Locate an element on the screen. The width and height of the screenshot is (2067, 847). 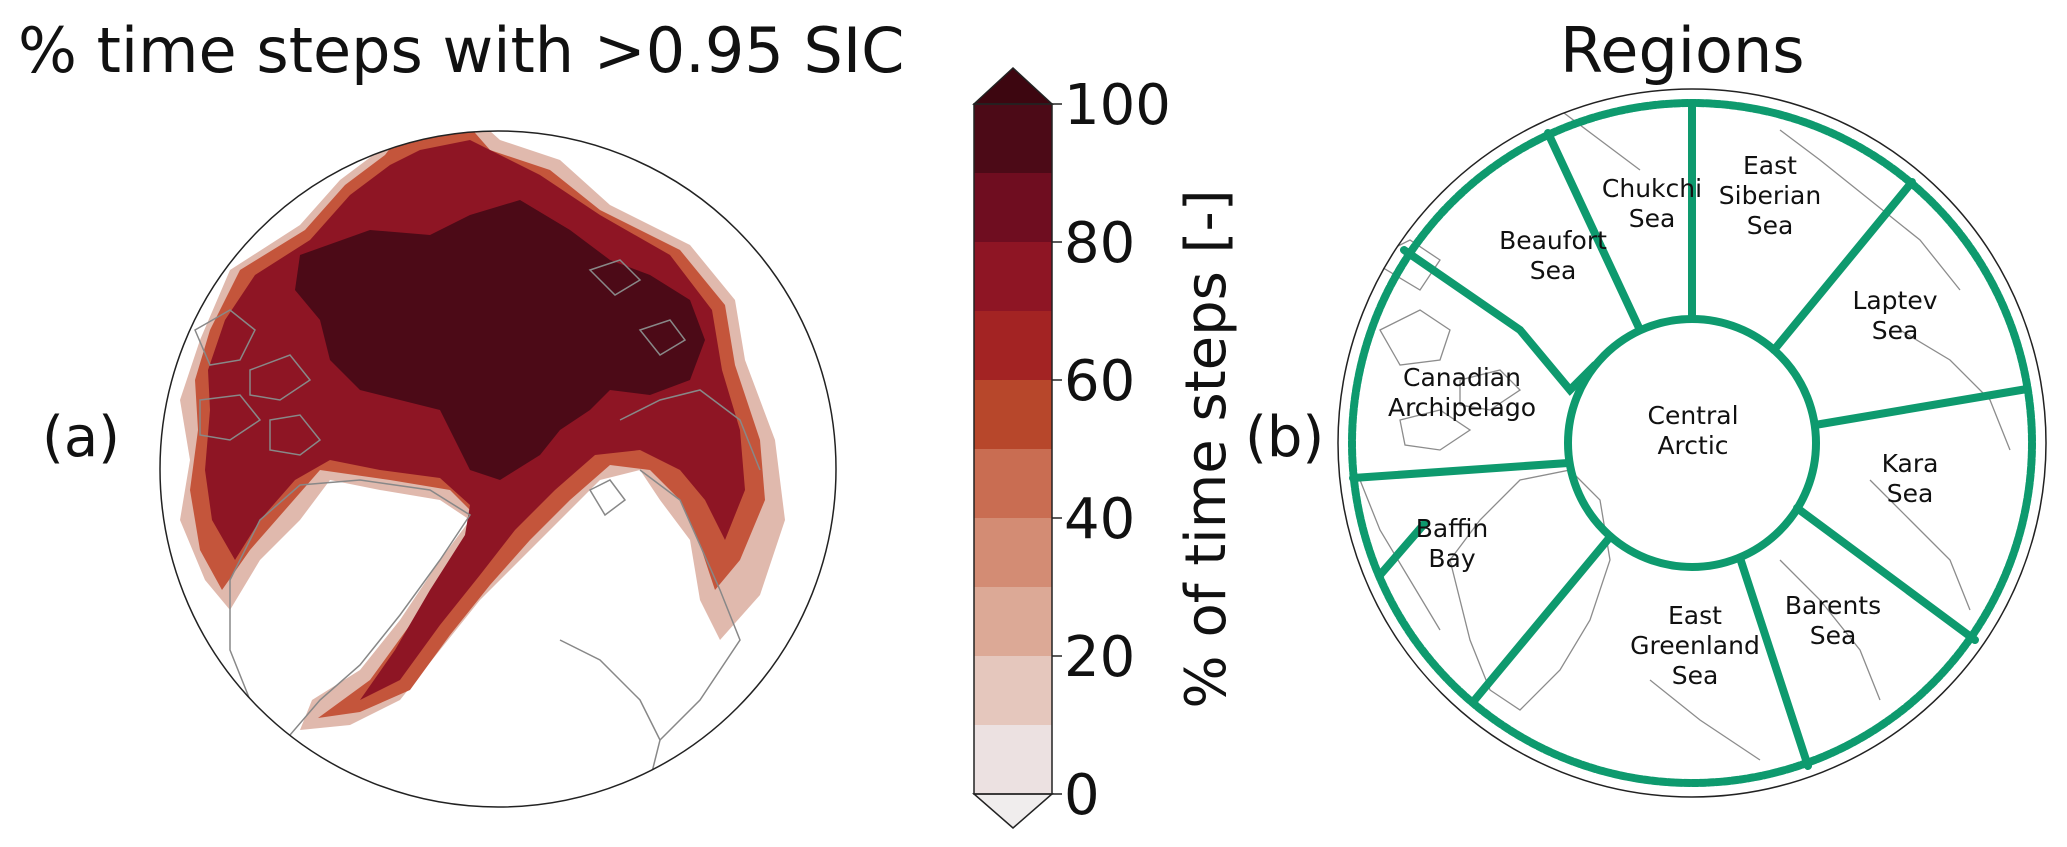
divider-beaufort-chukchi is located at coordinates (1594, 231).